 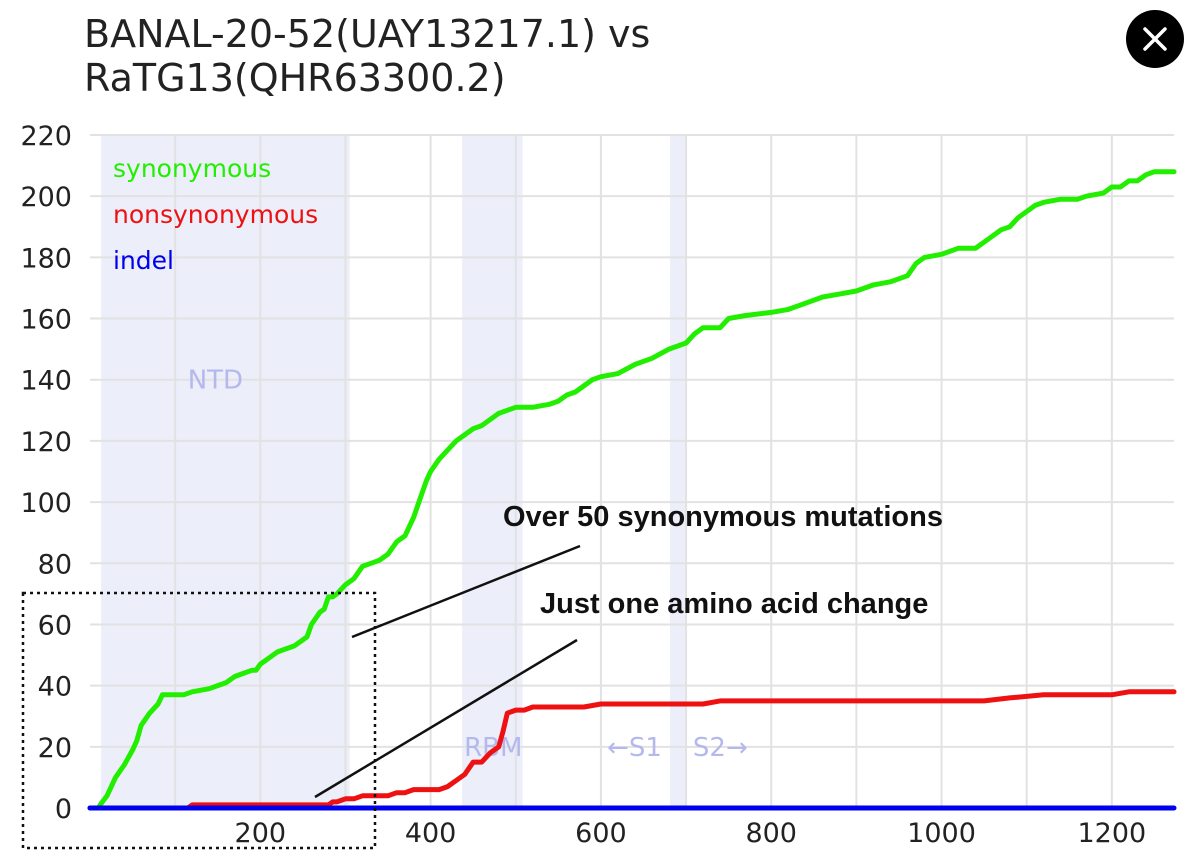 What do you see at coordinates (734, 604) in the screenshot?
I see `annotation-amino: Just one amino acid change` at bounding box center [734, 604].